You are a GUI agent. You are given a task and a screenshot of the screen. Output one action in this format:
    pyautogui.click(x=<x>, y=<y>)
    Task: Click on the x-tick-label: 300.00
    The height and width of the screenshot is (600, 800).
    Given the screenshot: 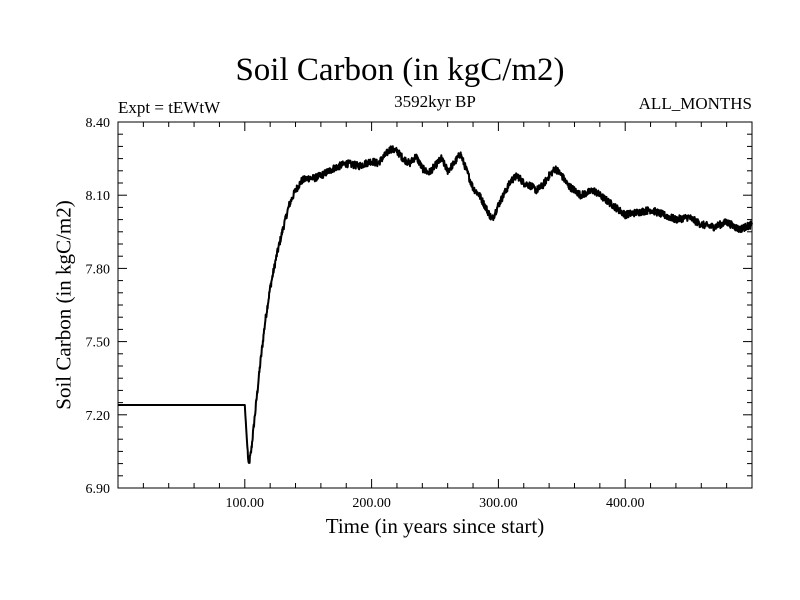 What is the action you would take?
    pyautogui.click(x=498, y=503)
    